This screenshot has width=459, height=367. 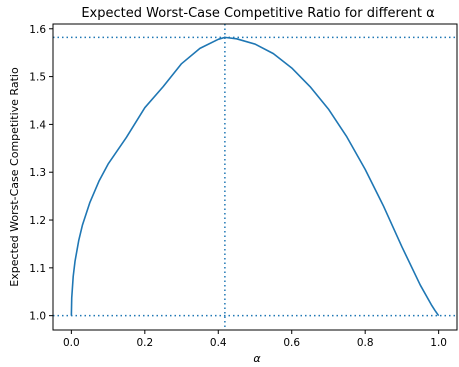 I want to click on x-tick-label: 0.6, so click(x=291, y=343).